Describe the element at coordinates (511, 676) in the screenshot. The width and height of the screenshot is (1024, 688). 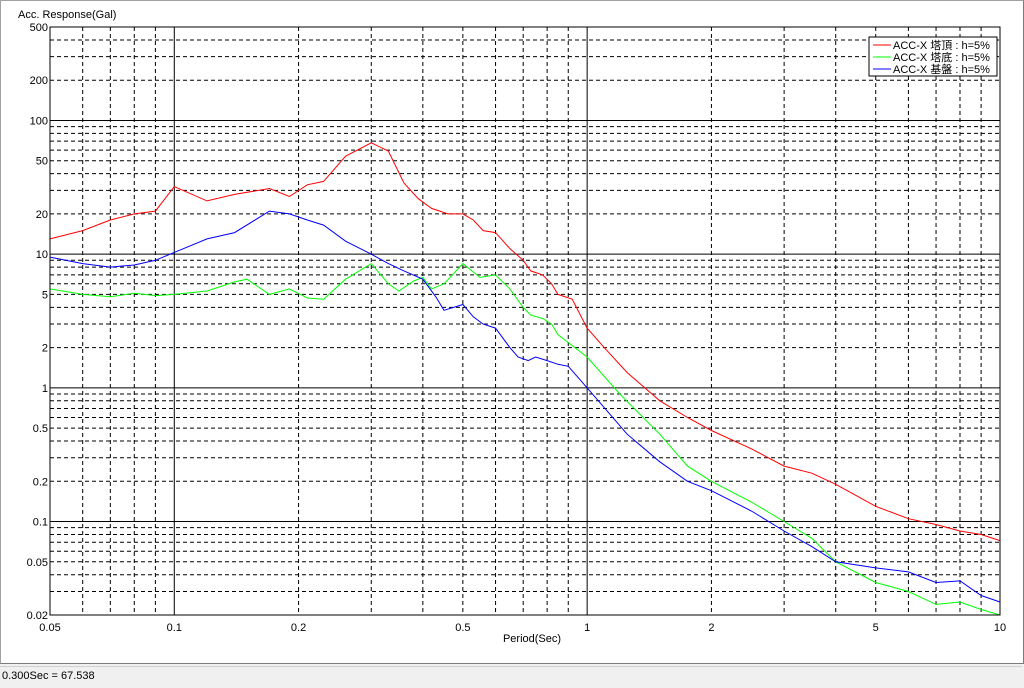
I see `status-bar: 0.300Sec = 67.538` at that location.